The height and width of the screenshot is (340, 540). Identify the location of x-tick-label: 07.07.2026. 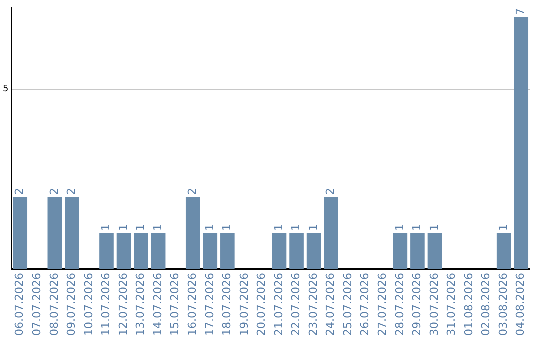
(37, 304).